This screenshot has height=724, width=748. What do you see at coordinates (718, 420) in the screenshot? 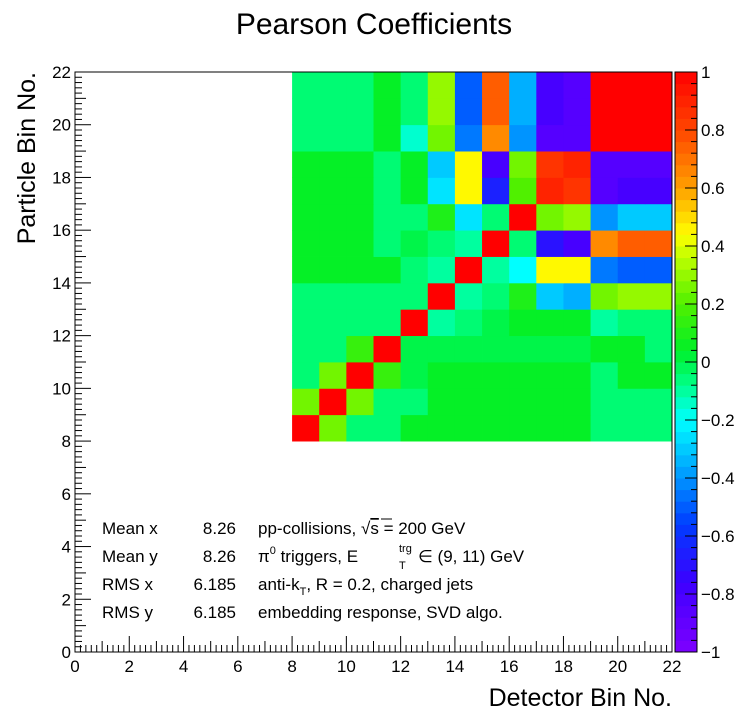
I see `colorbar-tick-label: −0.2` at bounding box center [718, 420].